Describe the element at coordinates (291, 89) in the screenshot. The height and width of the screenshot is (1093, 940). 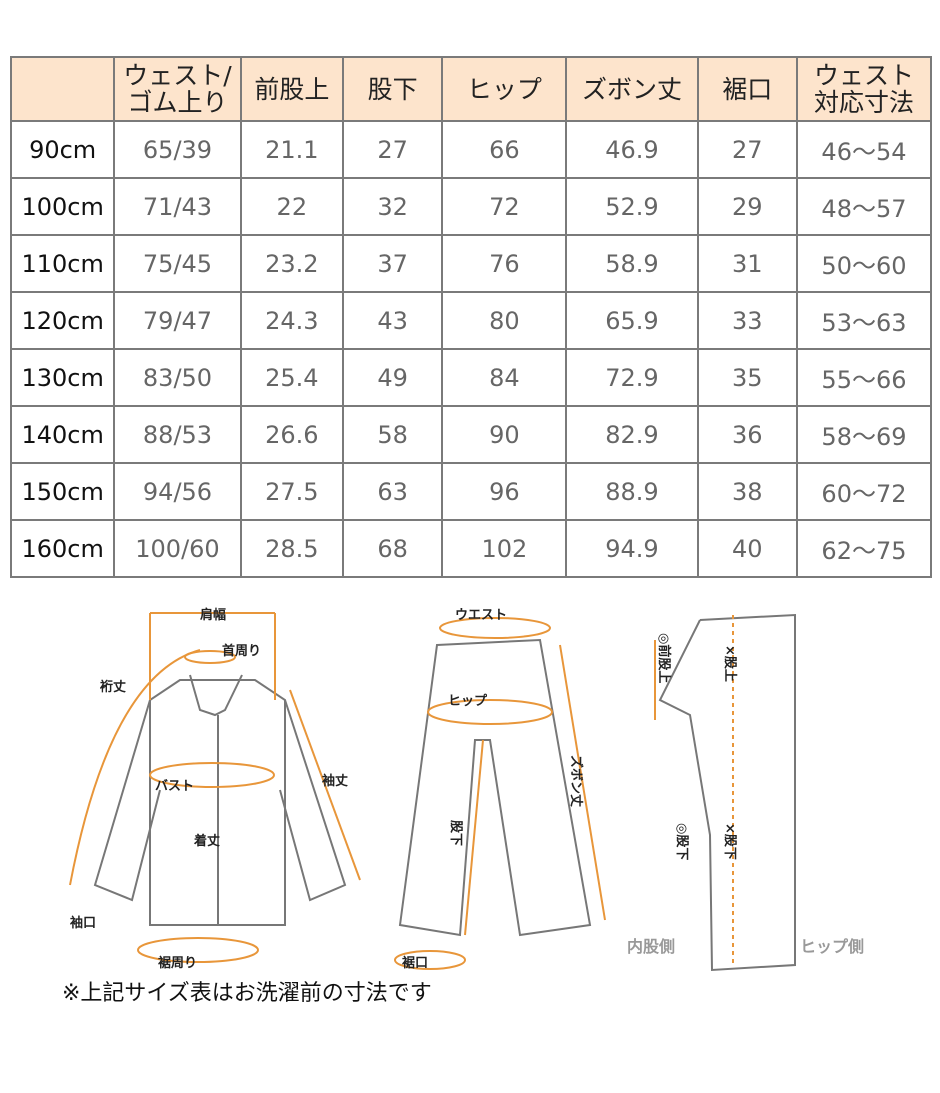
I see `column-header: 前股上` at that location.